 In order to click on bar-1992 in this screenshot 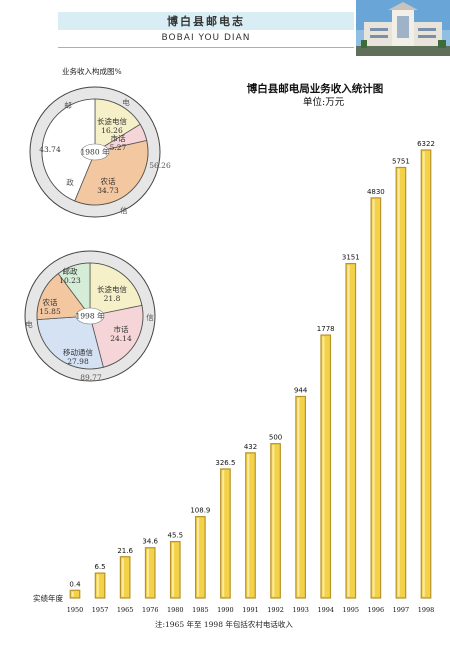, I will do `click(275, 521)`.